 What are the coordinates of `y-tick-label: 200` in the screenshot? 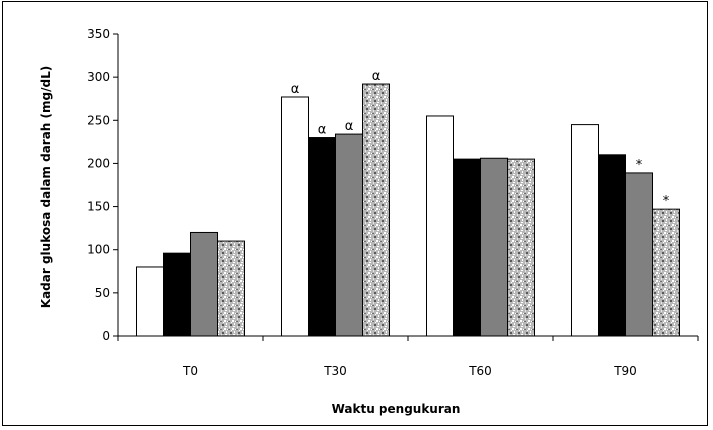 It's located at (98, 163).